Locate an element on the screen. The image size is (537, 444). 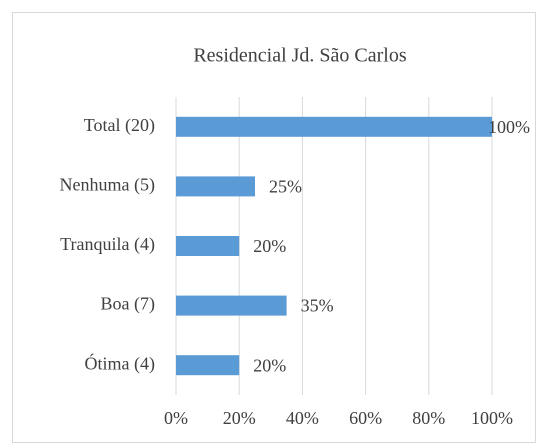
y-tick-label: Tranquila (4) is located at coordinates (107, 244).